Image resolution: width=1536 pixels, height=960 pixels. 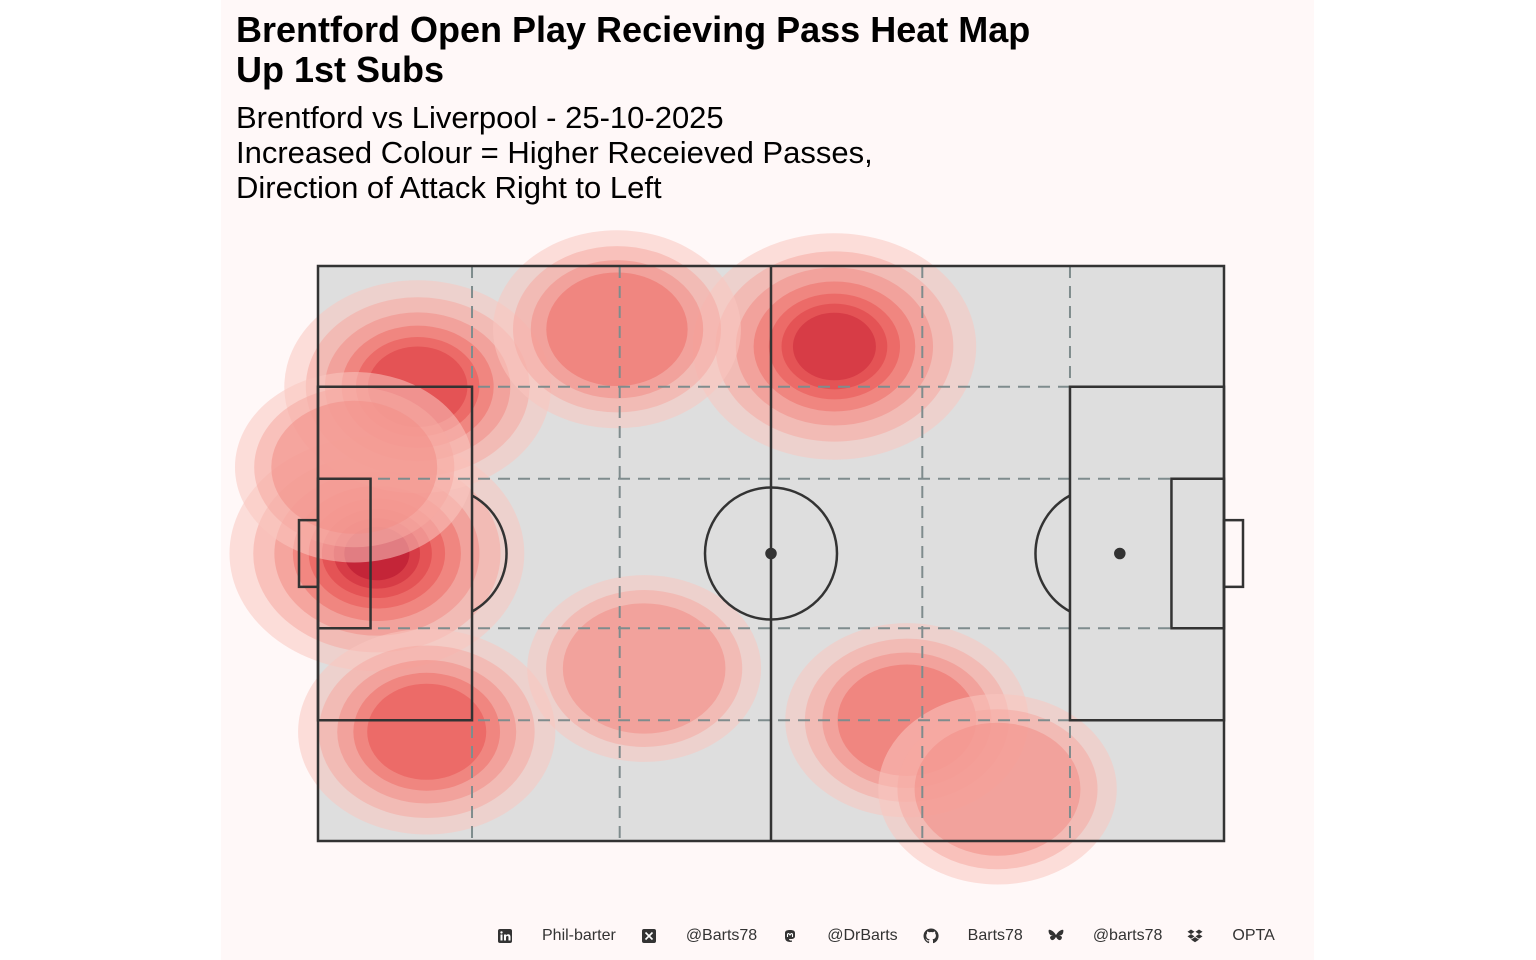 I want to click on bluesky-butterfly-icon, so click(x=1056, y=936).